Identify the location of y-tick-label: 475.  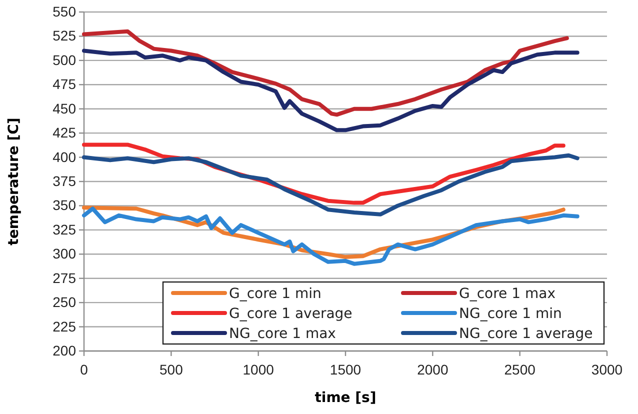
(64, 84).